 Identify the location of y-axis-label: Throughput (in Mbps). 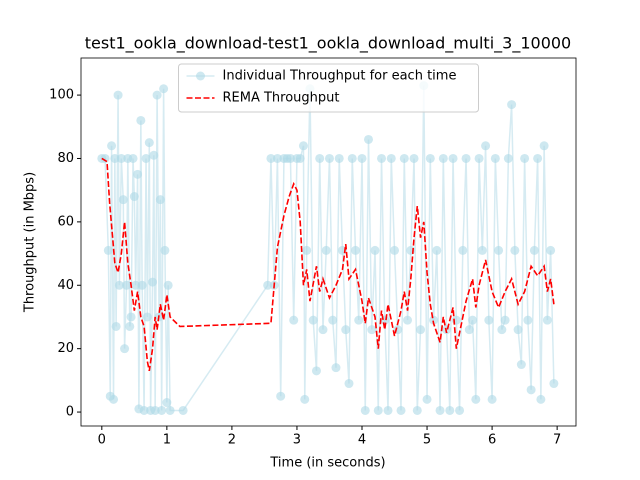
(30, 242).